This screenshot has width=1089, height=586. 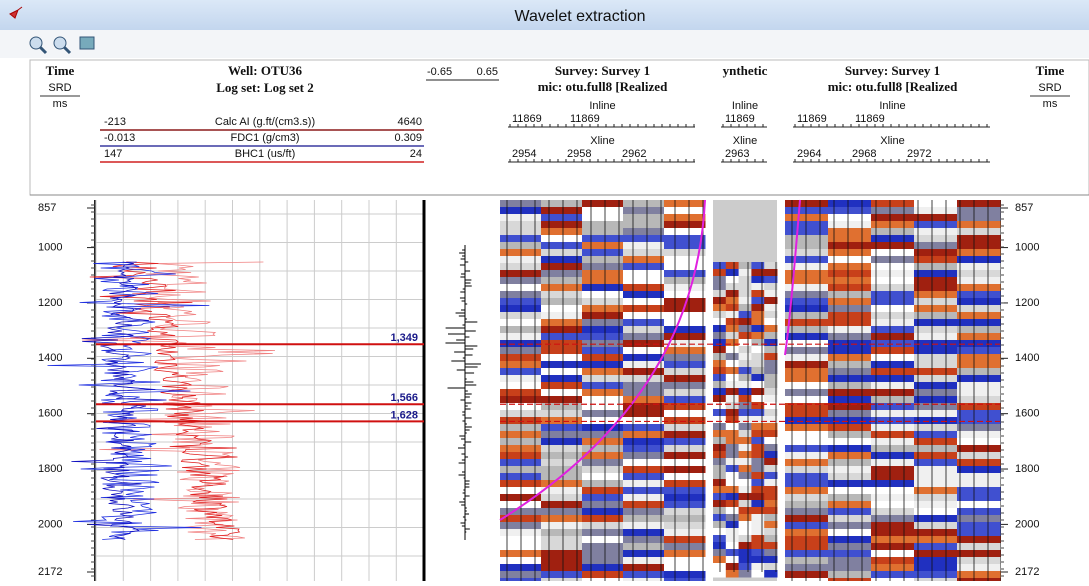 What do you see at coordinates (1027, 572) in the screenshot?
I see `tick-label: 2172` at bounding box center [1027, 572].